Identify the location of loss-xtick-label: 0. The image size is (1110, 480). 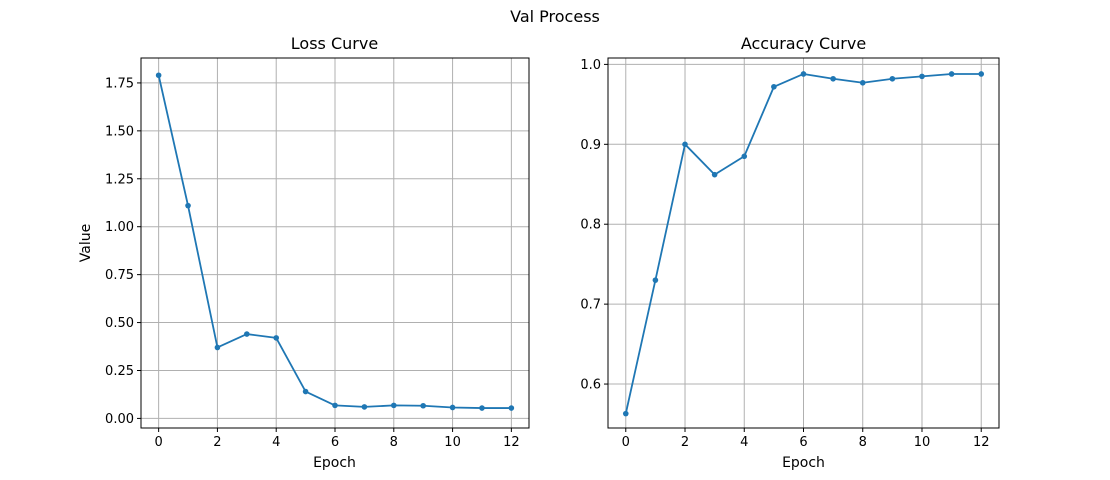
(158, 442).